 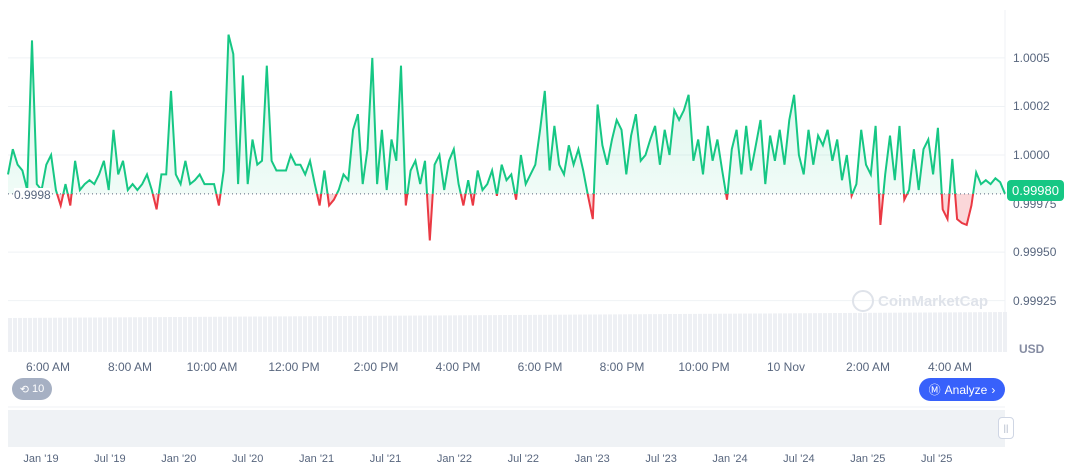 I want to click on navigator-label: Jul '21, so click(x=385, y=459).